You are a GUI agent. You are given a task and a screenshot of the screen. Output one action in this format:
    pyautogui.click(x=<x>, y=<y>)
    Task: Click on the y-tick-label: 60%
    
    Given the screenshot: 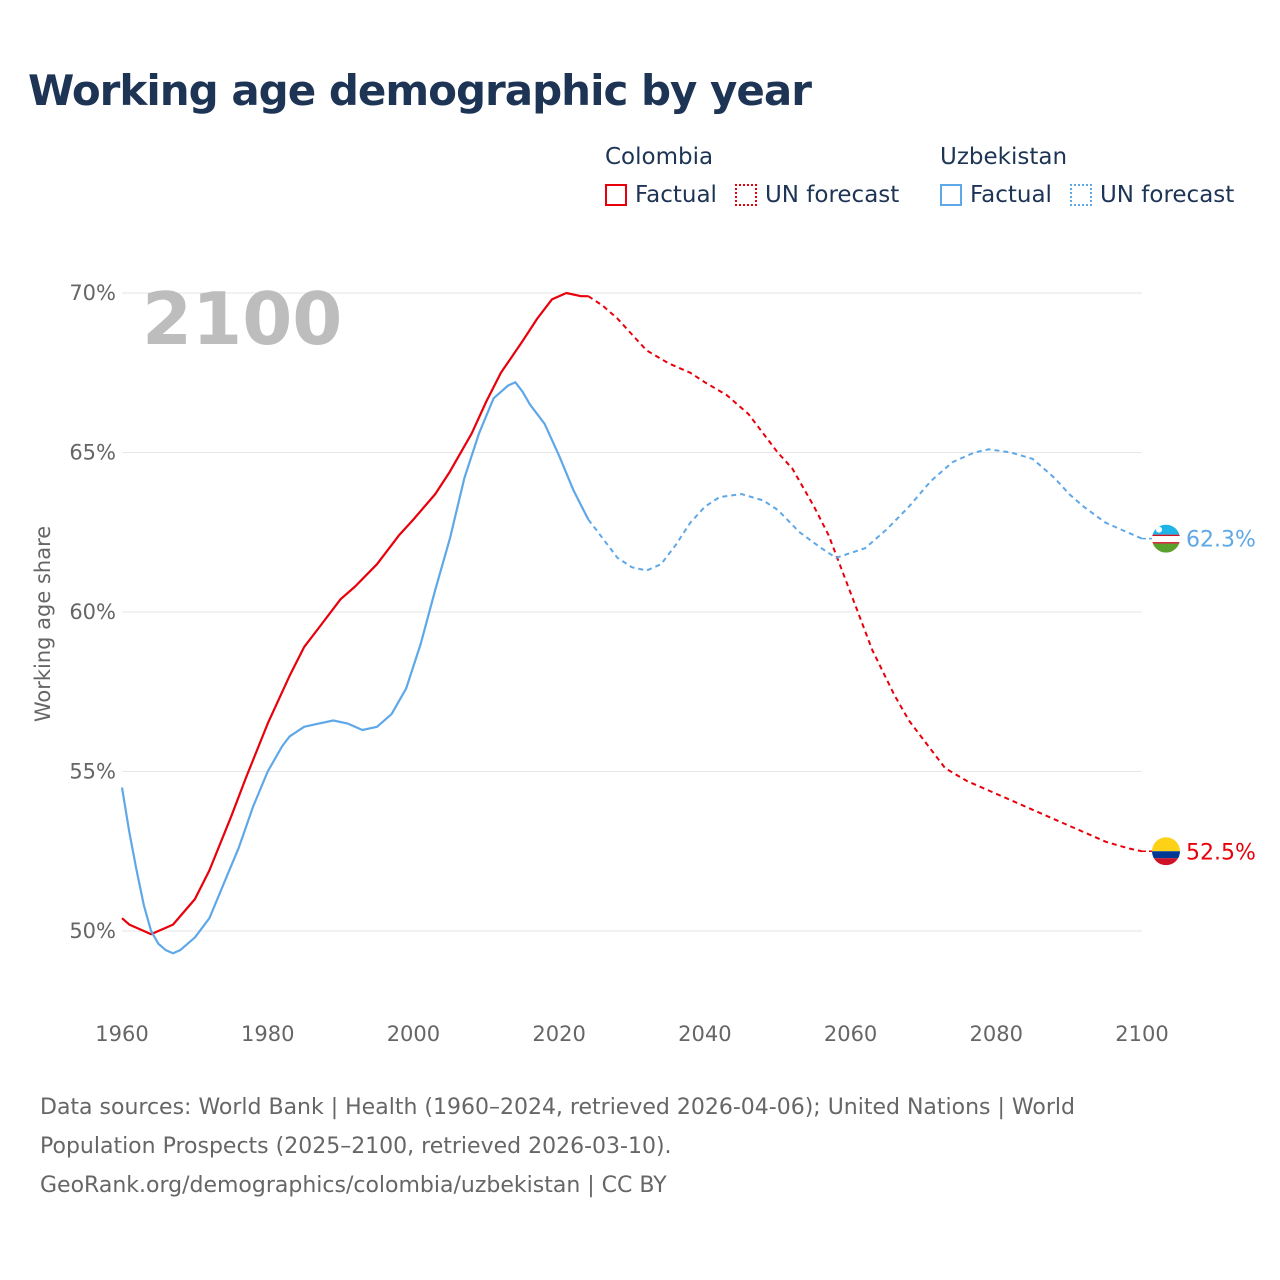 What is the action you would take?
    pyautogui.click(x=92, y=612)
    